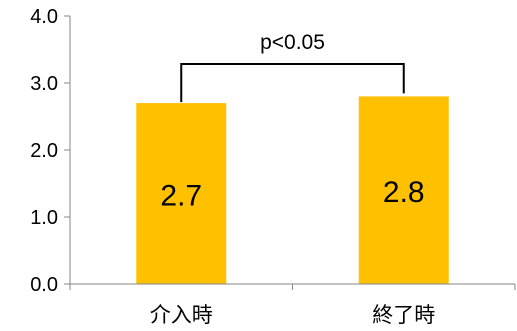 The image size is (517, 331). Describe the element at coordinates (292, 194) in the screenshot. I see `data-labels: 2.7 2.8` at that location.